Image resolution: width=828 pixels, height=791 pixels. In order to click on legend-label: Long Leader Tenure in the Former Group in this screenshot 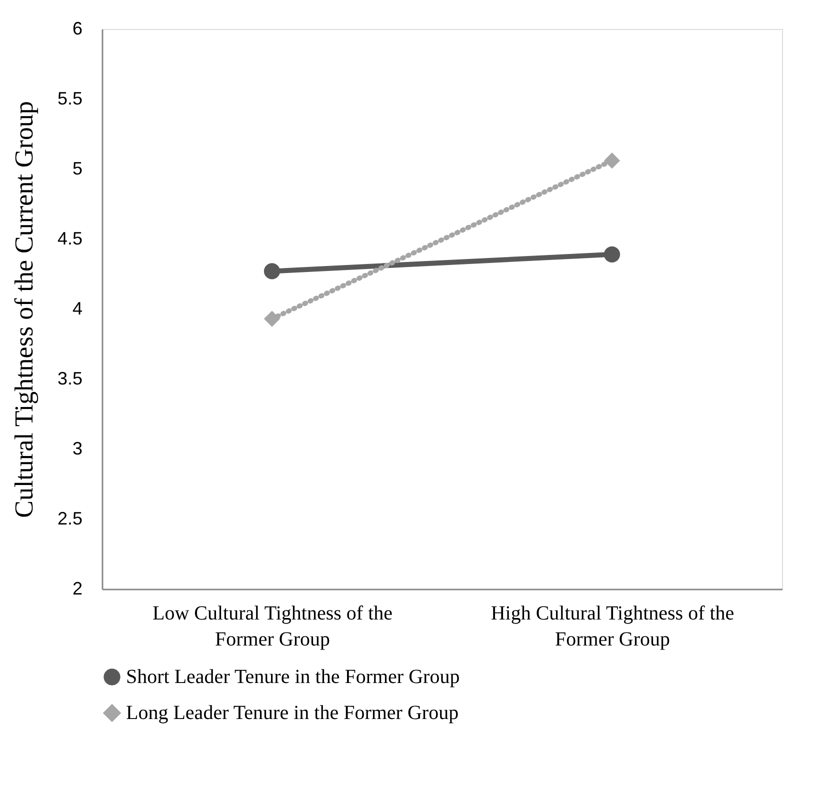, I will do `click(292, 713)`.